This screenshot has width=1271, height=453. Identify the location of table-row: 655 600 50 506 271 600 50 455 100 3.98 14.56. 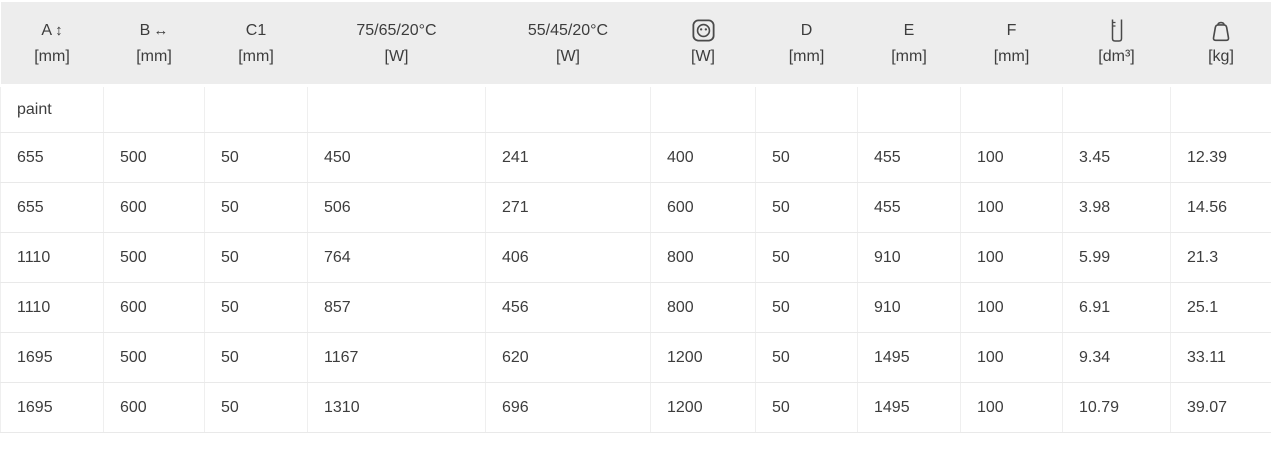
(635, 207).